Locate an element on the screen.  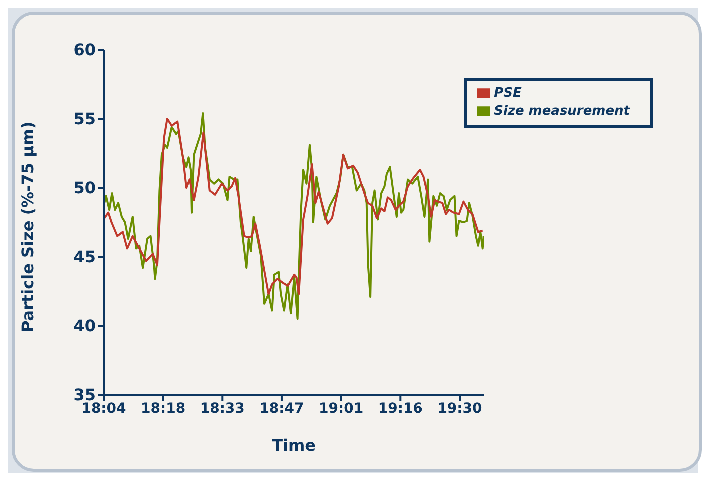
x-axis-title: Time is located at coordinates (294, 445).